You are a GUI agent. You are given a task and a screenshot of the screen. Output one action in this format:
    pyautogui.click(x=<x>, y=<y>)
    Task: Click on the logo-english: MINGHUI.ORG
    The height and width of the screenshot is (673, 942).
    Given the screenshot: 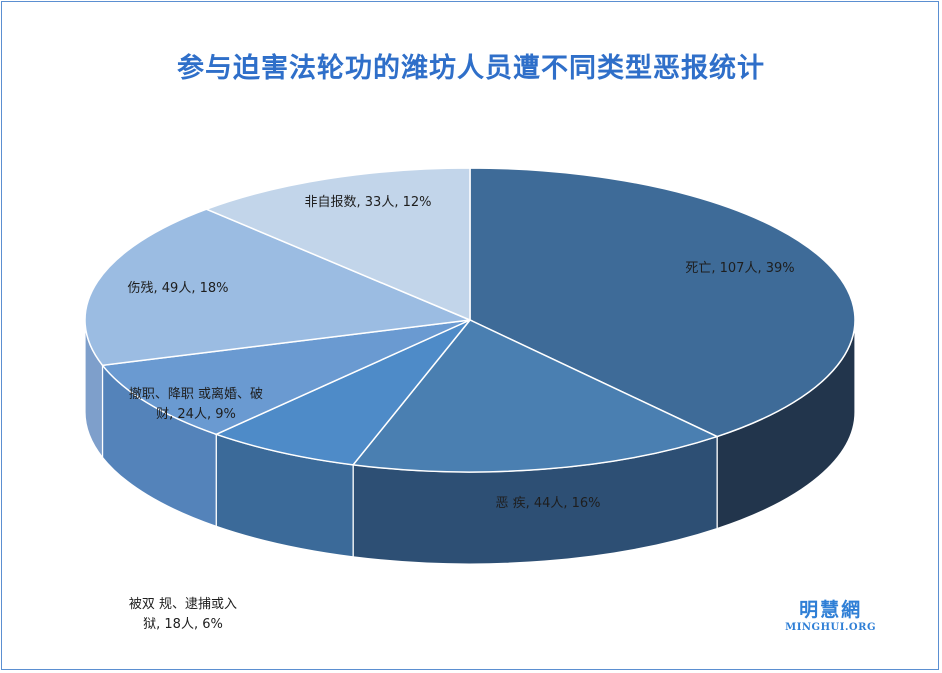 What is the action you would take?
    pyautogui.click(x=830, y=627)
    